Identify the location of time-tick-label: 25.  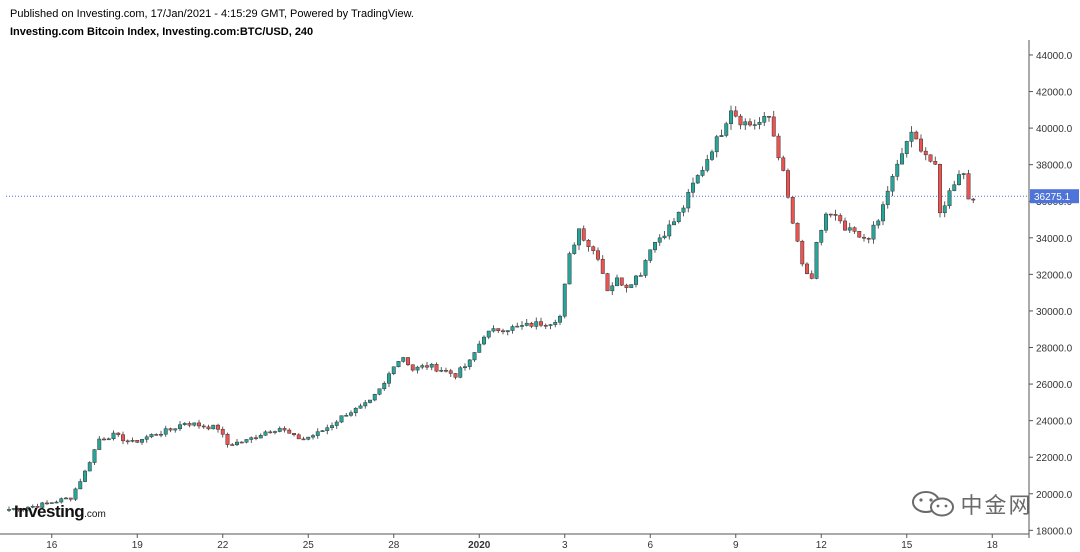
(309, 545).